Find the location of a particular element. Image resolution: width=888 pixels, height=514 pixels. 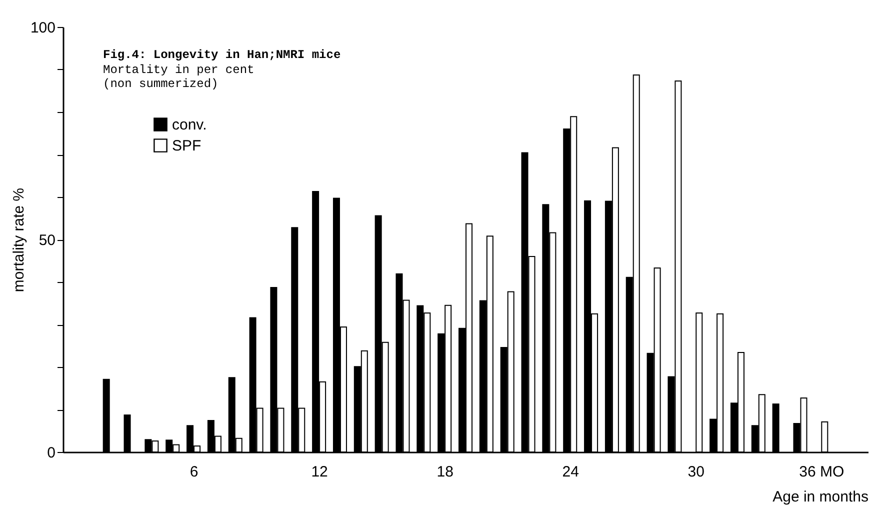

x-tick-label: 24 is located at coordinates (570, 472).